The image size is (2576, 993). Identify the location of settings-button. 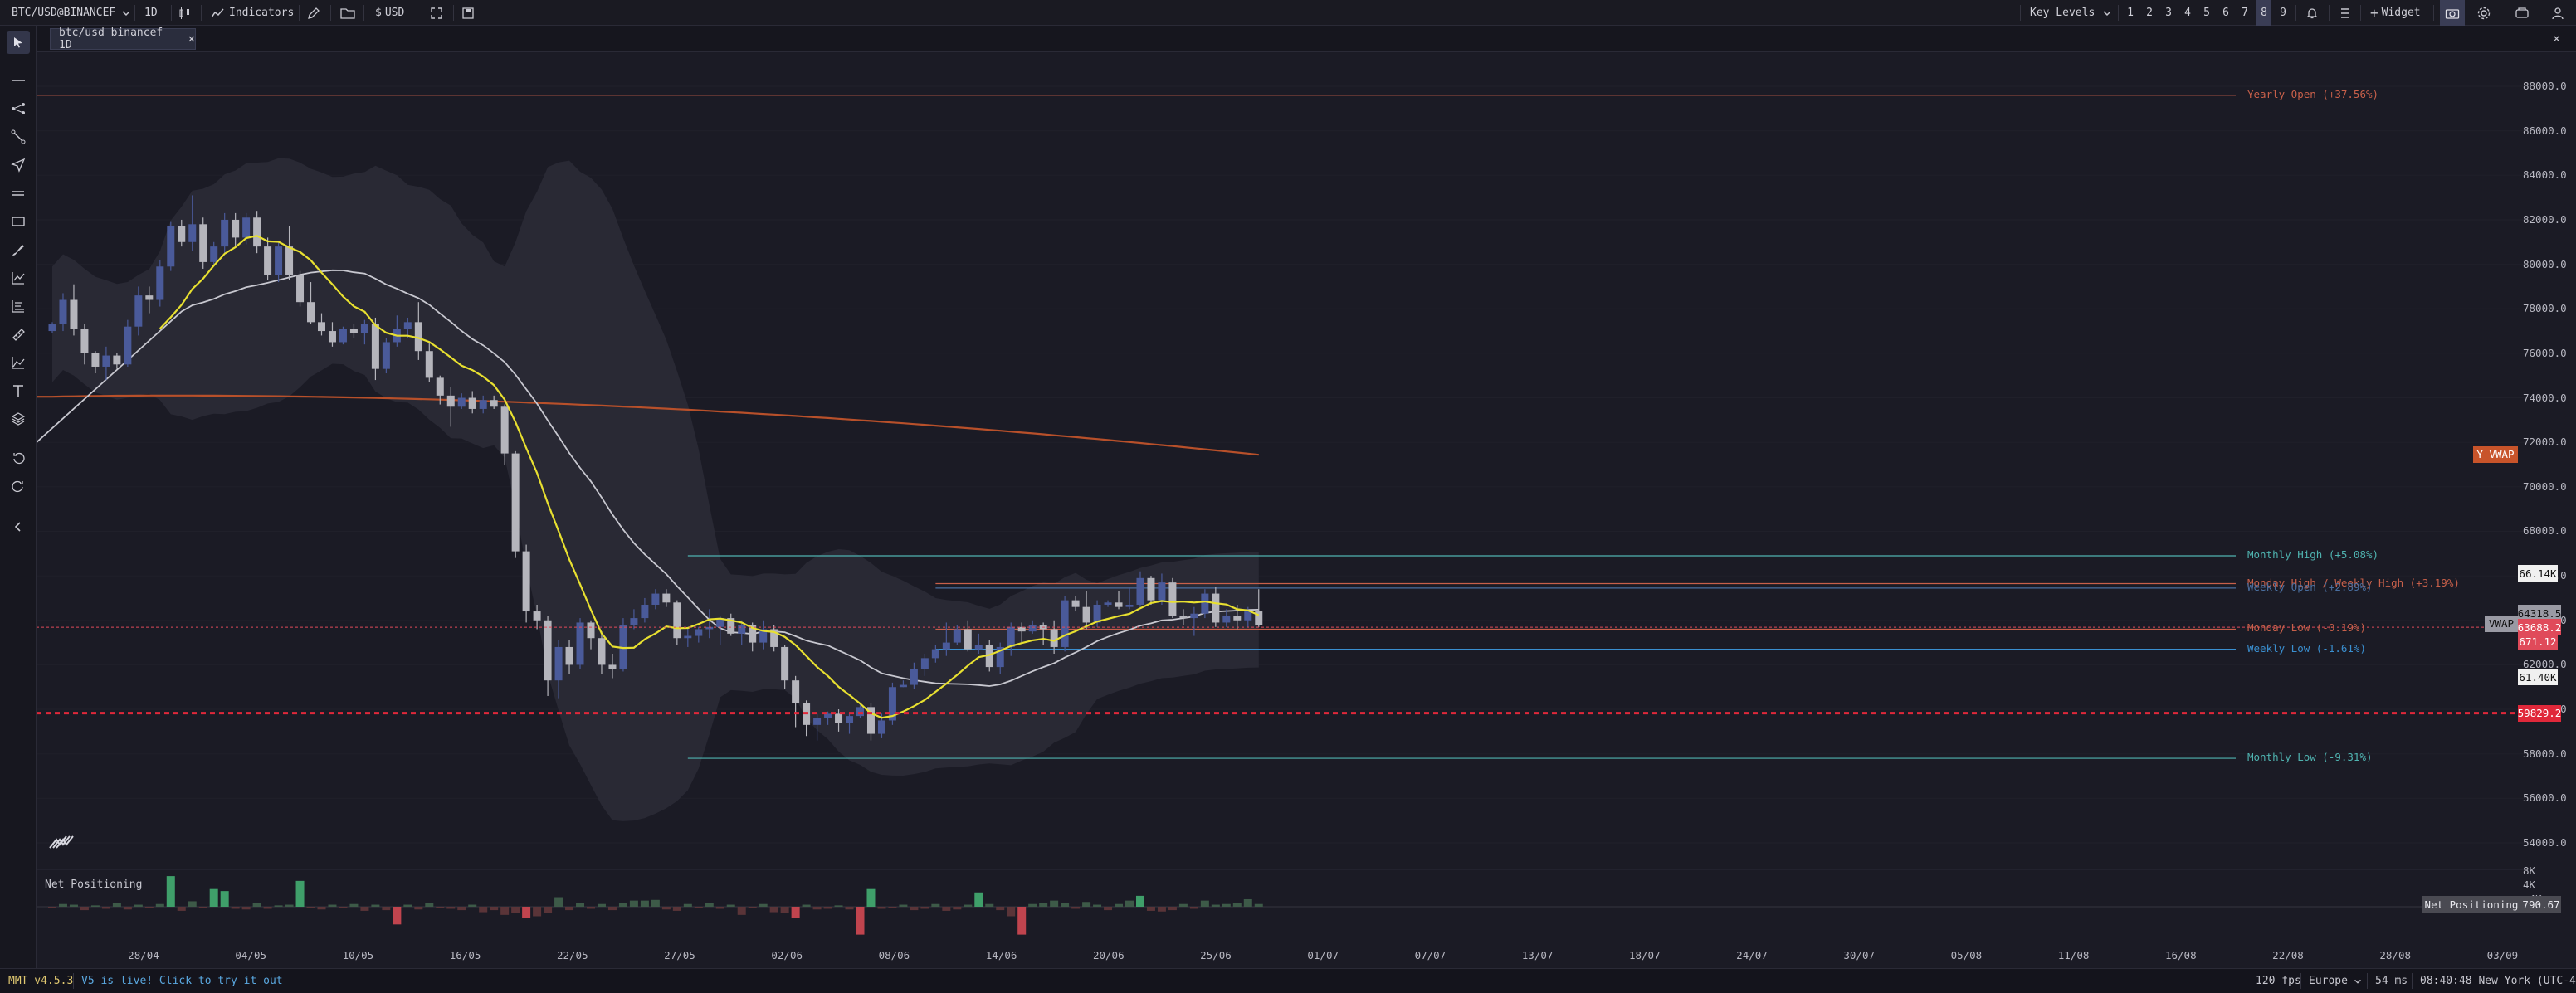
(2484, 13).